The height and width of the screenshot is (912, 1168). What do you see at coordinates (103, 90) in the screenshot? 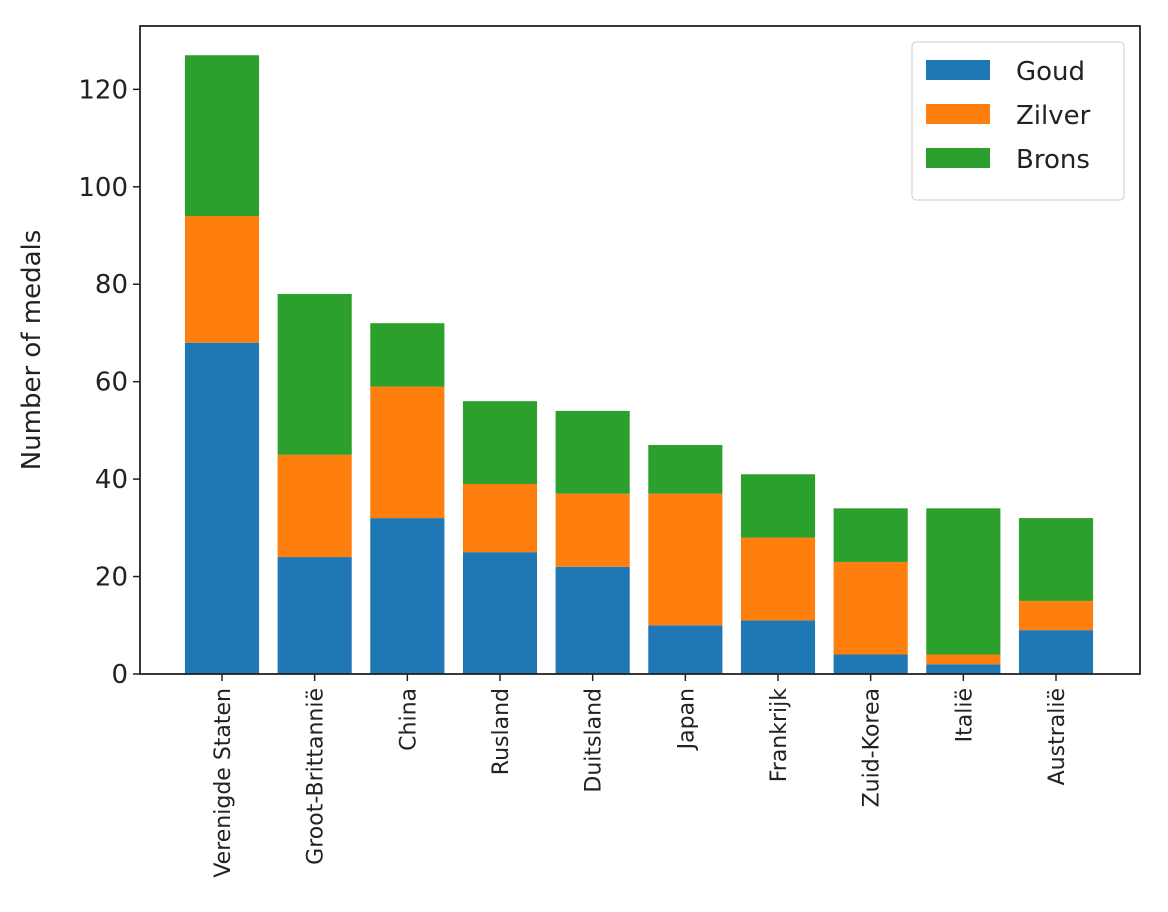
I see `y-tick-label: 120` at bounding box center [103, 90].